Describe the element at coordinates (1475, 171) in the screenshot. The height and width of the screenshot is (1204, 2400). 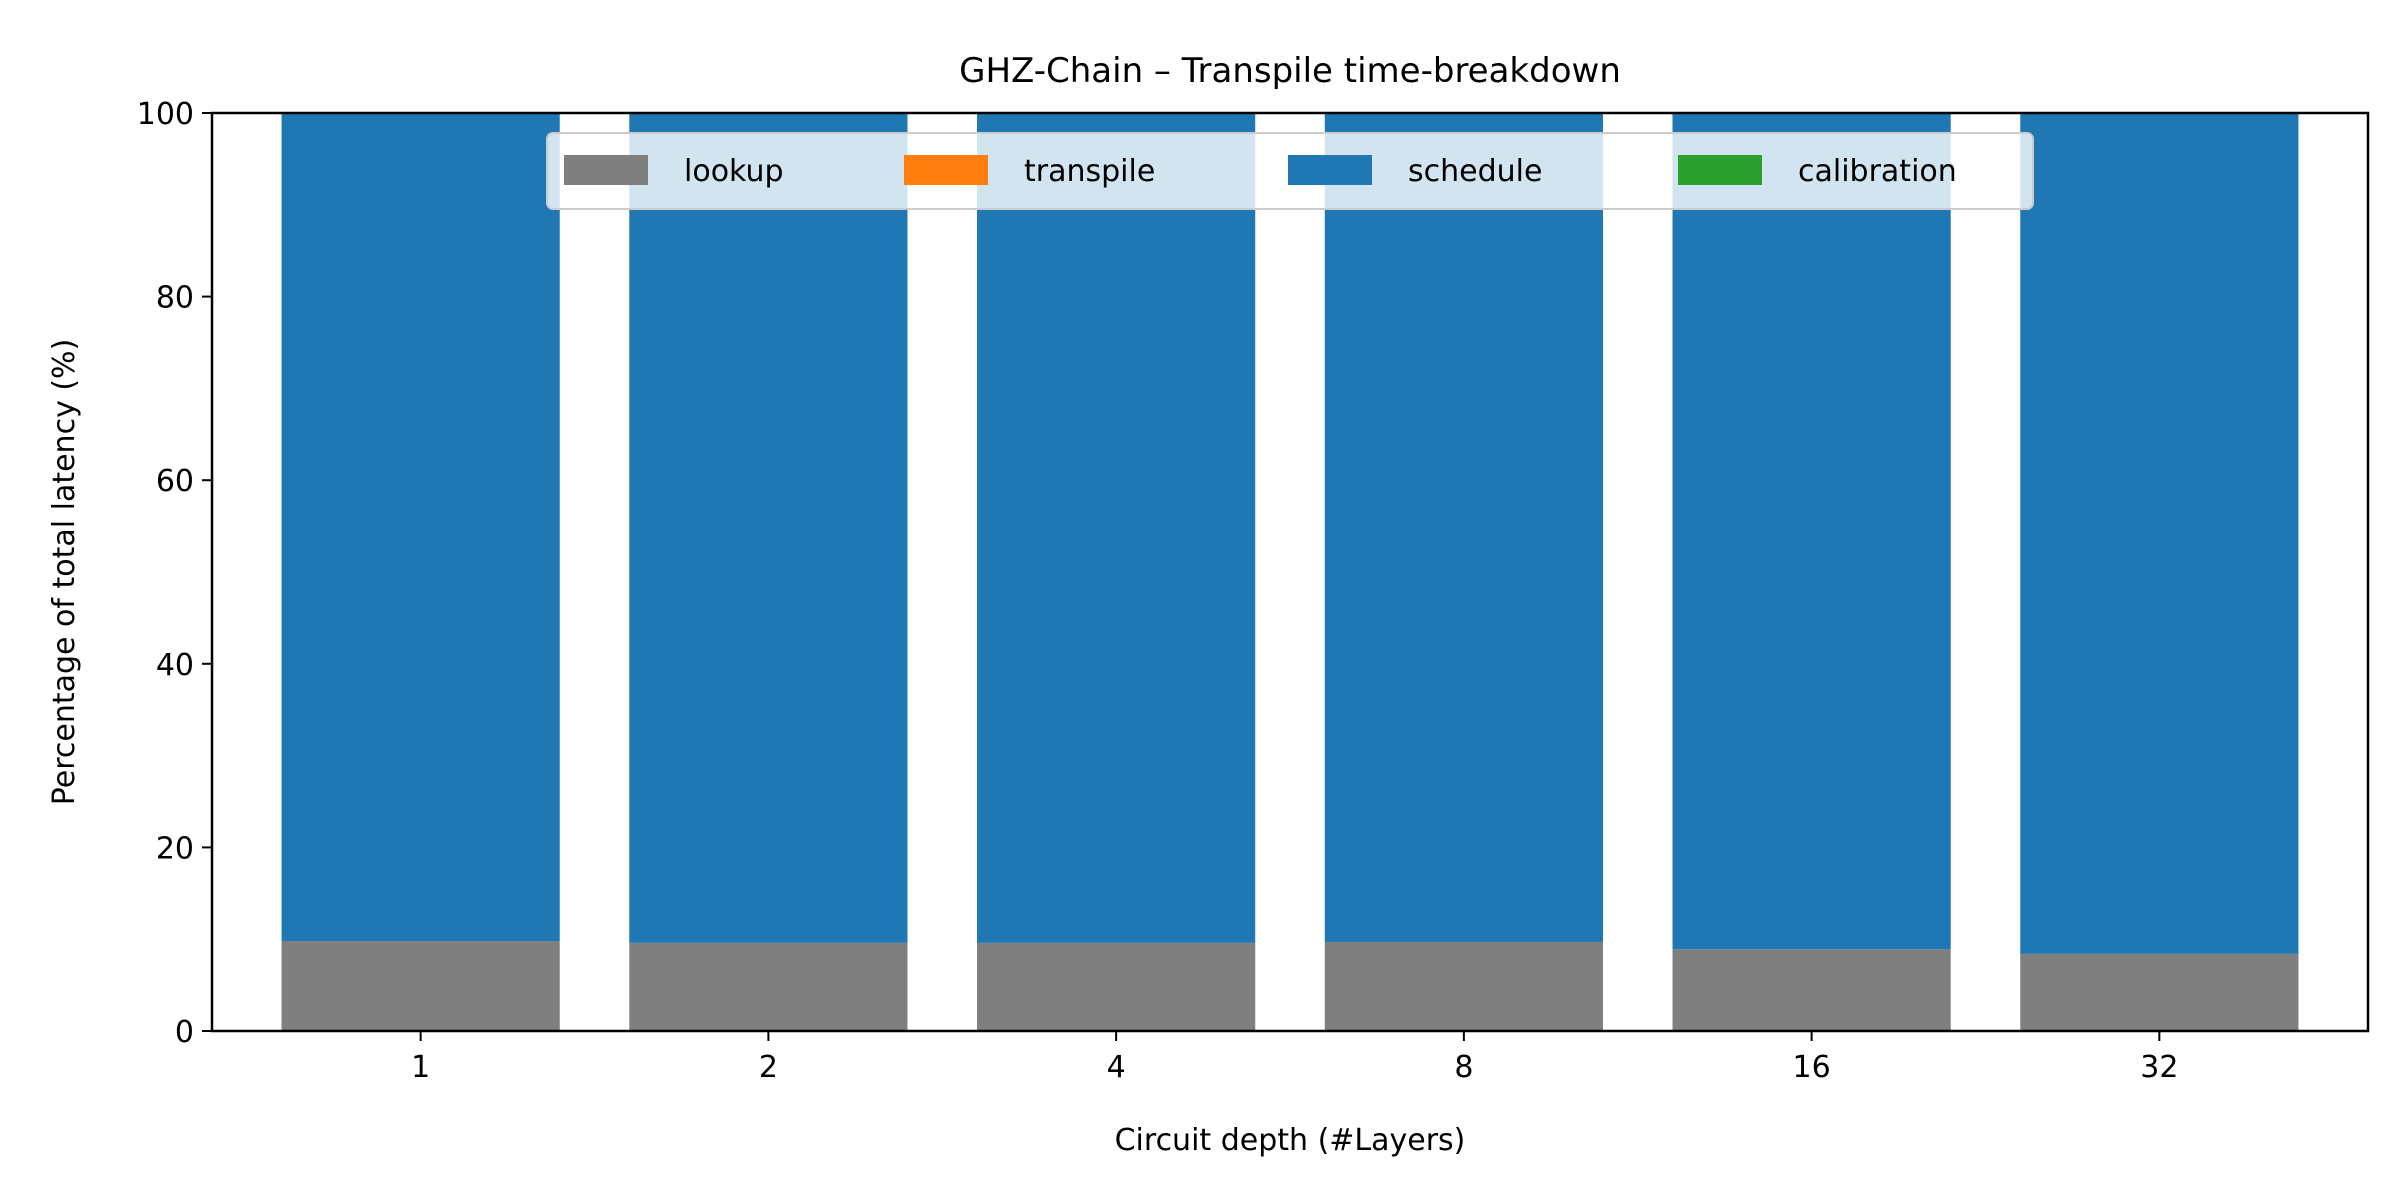
I see `legend-label-schedule: schedule` at that location.